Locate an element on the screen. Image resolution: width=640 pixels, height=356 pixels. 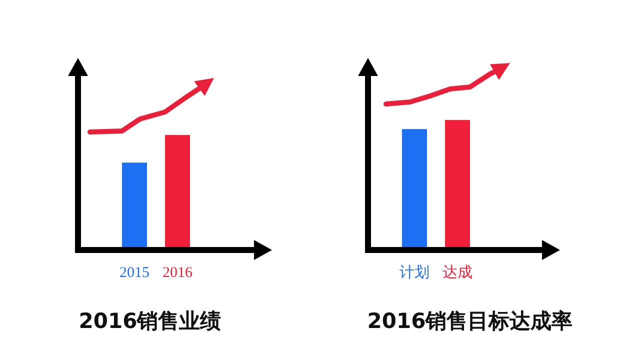
x-tick-label: 达成 is located at coordinates (457, 272).